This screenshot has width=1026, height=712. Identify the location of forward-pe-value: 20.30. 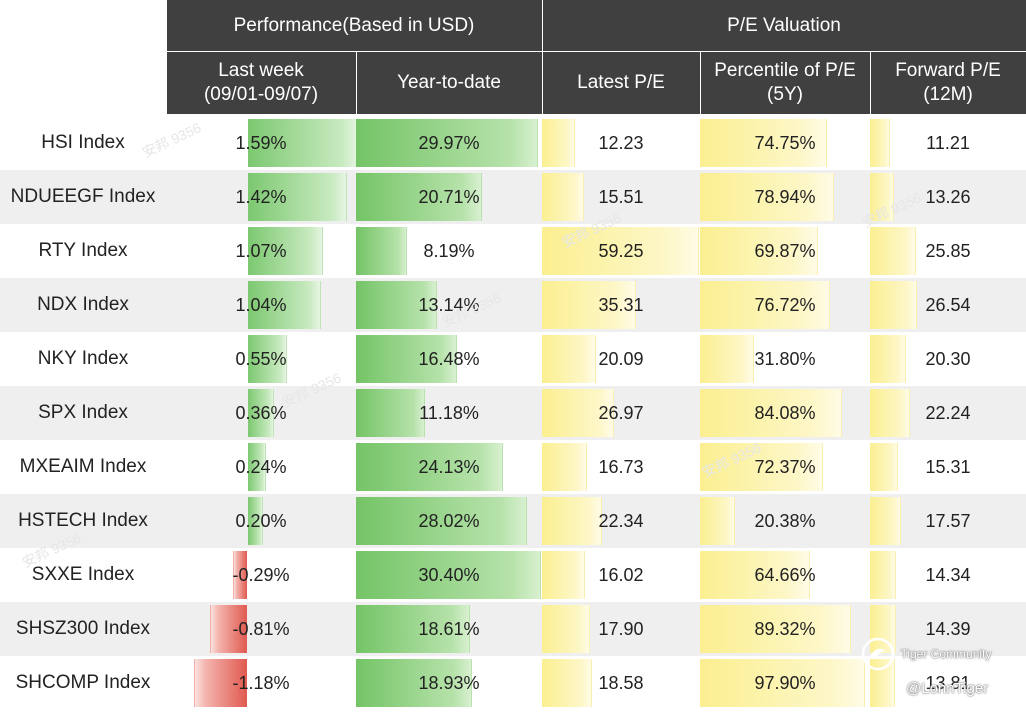
(948, 358).